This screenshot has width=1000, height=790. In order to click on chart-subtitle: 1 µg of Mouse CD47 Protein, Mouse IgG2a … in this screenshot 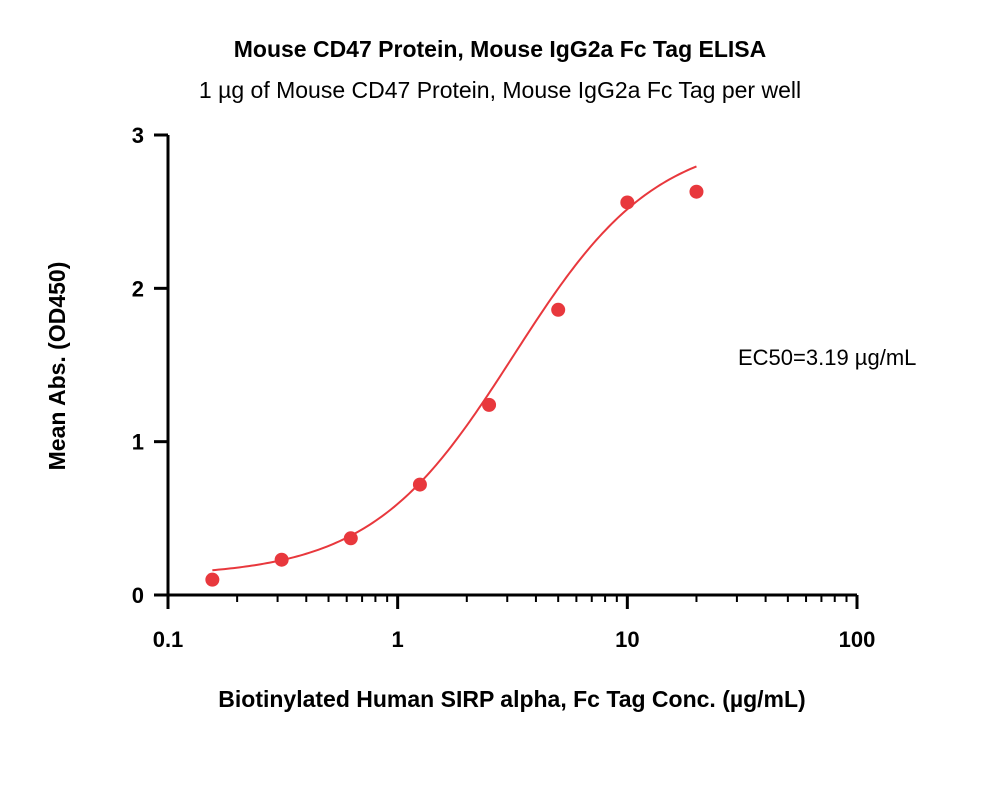, I will do `click(500, 90)`.